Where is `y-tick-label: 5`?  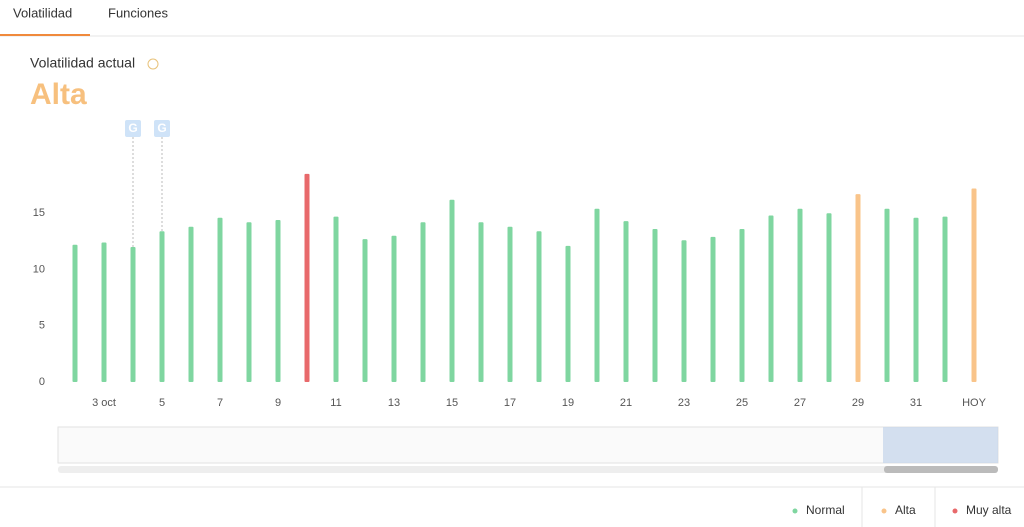 y-tick-label: 5 is located at coordinates (42, 326).